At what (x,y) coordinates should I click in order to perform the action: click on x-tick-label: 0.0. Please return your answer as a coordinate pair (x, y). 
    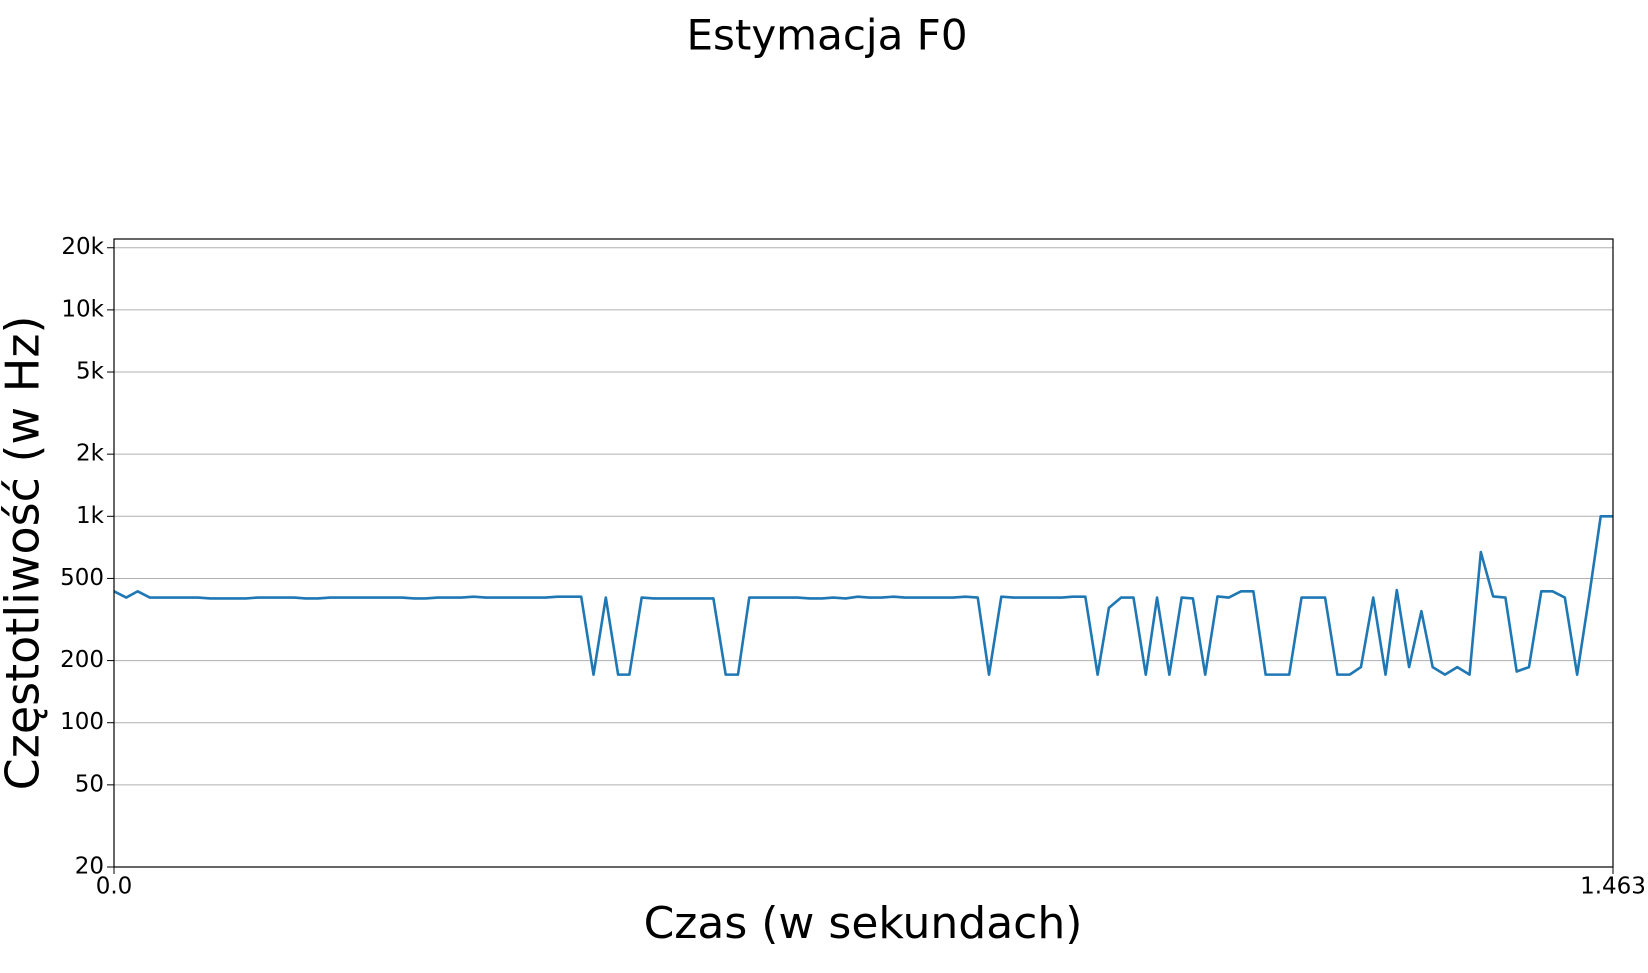
    Looking at the image, I should click on (114, 887).